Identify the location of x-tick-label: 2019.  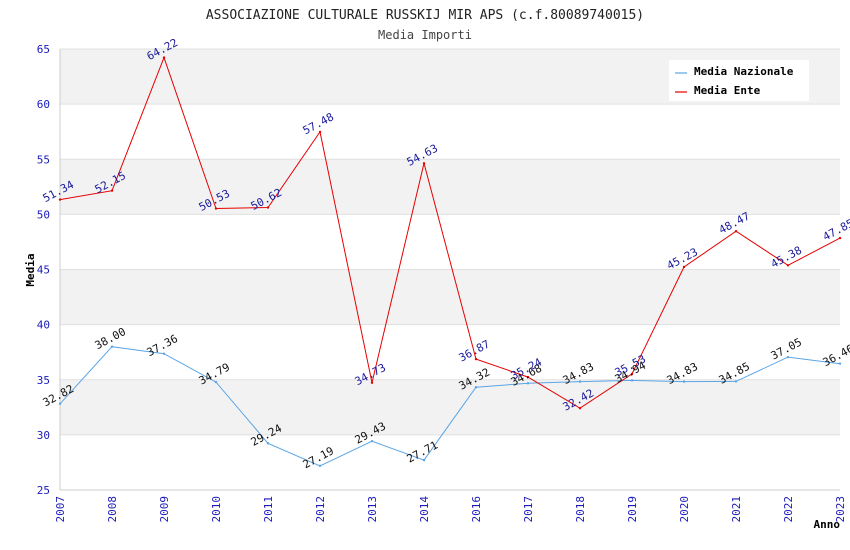
(632, 509).